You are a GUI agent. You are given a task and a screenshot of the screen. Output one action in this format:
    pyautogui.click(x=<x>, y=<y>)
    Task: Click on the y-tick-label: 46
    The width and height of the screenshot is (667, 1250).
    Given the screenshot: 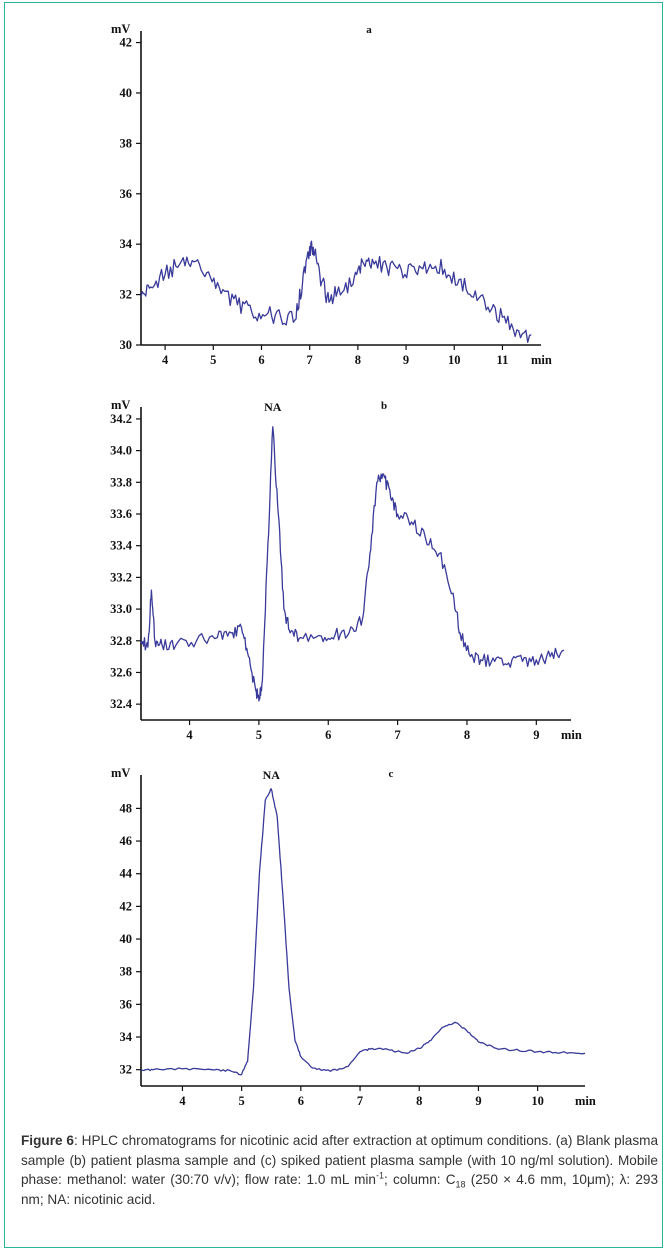 What is the action you would take?
    pyautogui.click(x=126, y=841)
    